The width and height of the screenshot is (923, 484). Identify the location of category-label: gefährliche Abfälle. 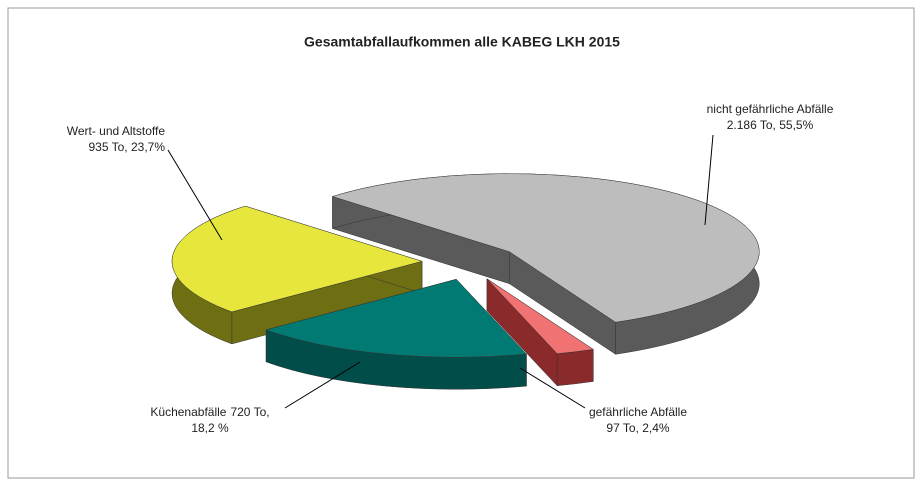
(638, 412).